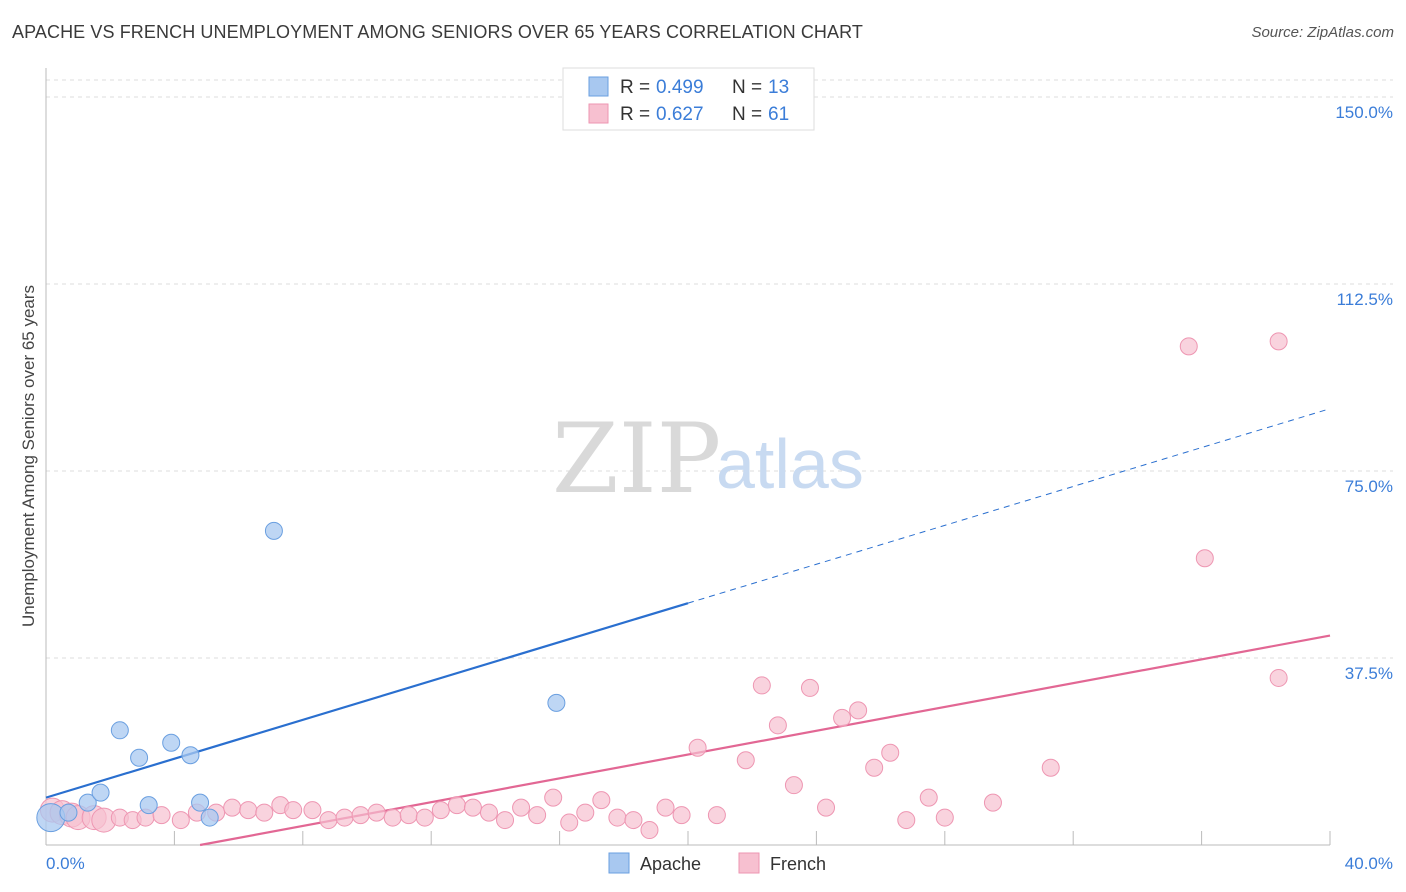 Image resolution: width=1406 pixels, height=892 pixels. What do you see at coordinates (598, 86) in the screenshot?
I see `legend-swatch-apache` at bounding box center [598, 86].